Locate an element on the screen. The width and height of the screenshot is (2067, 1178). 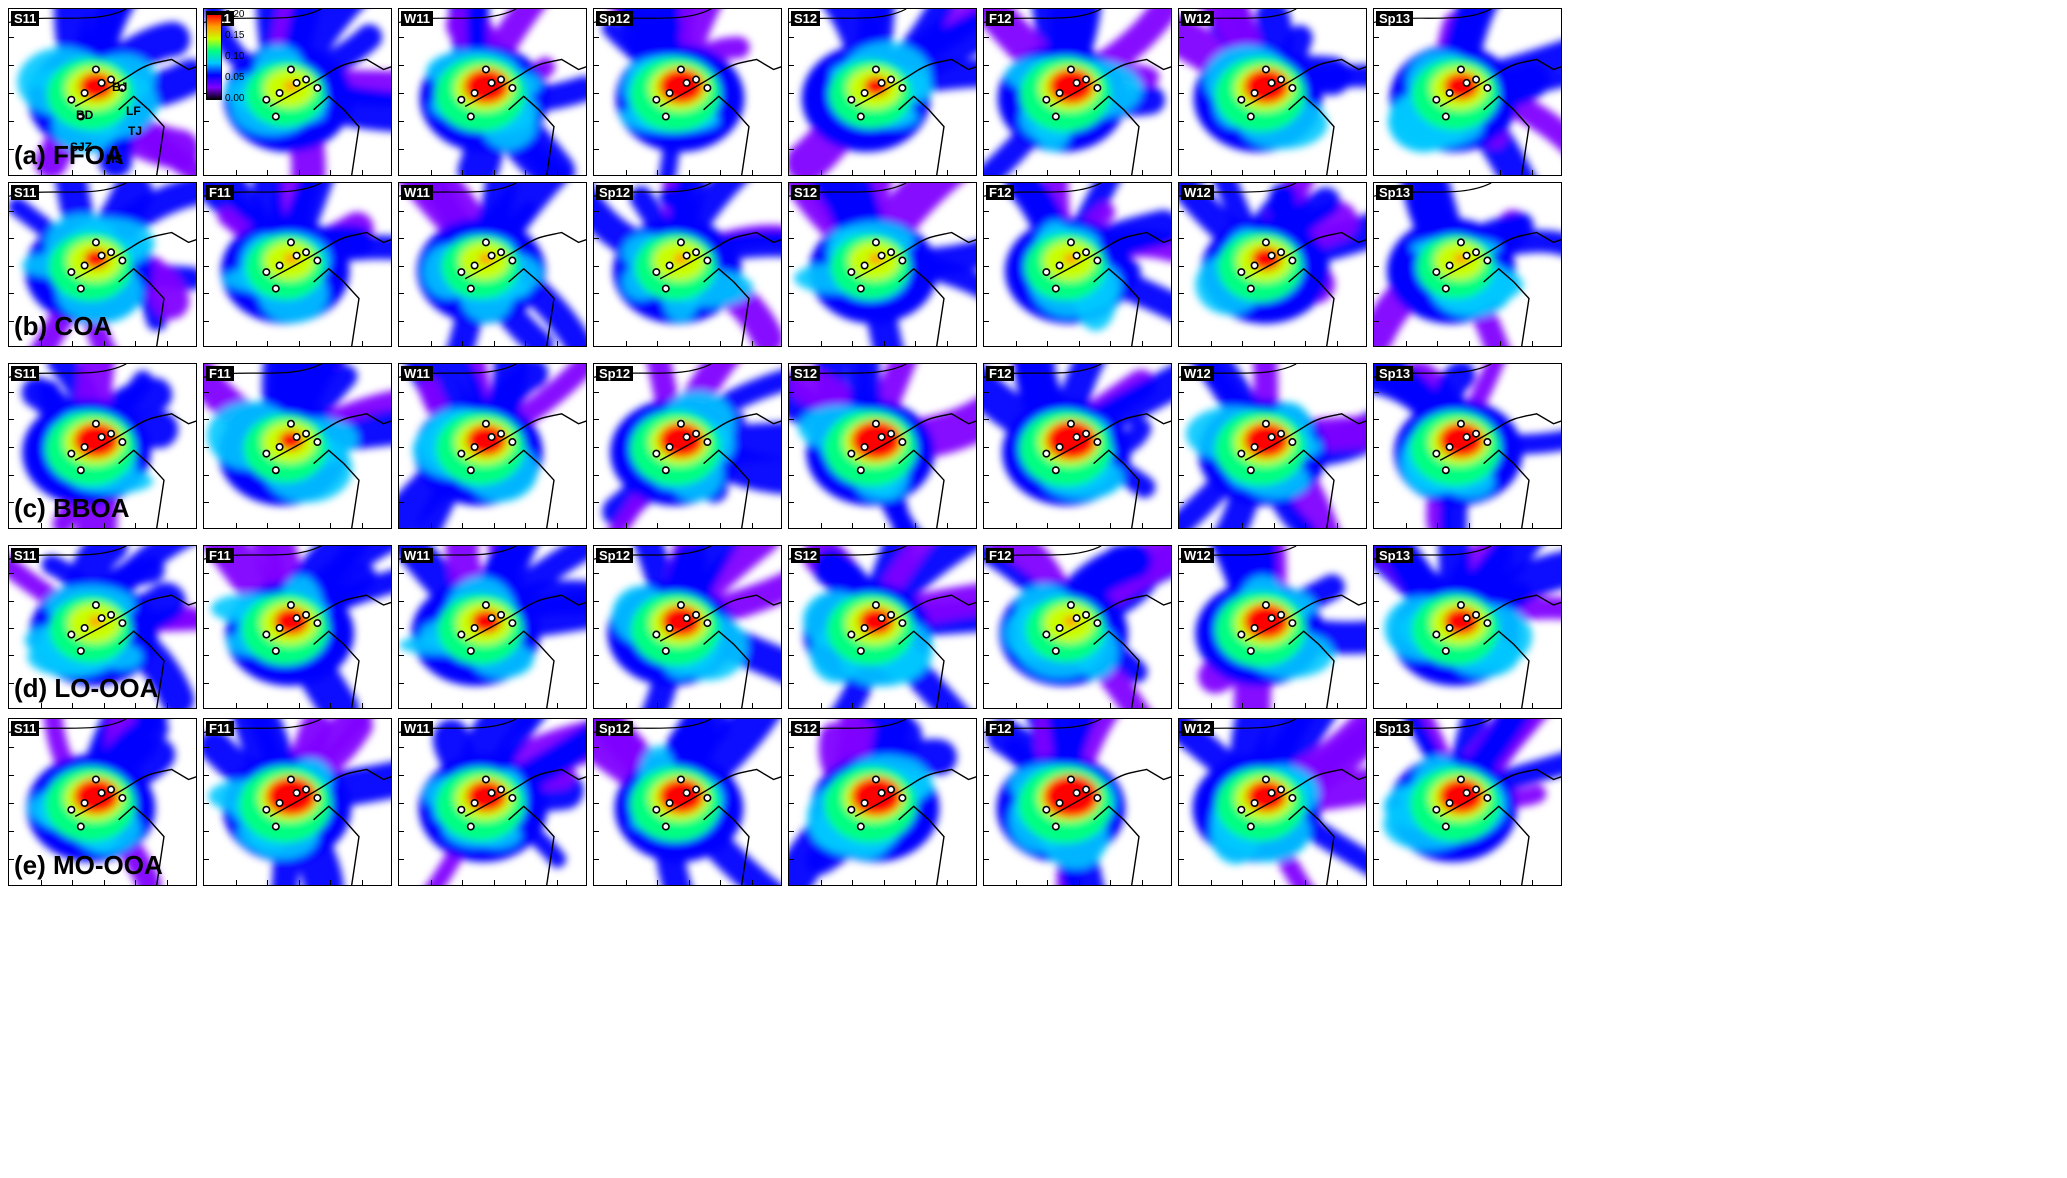
row-factor-label: (c) BBOA is located at coordinates (72, 508).